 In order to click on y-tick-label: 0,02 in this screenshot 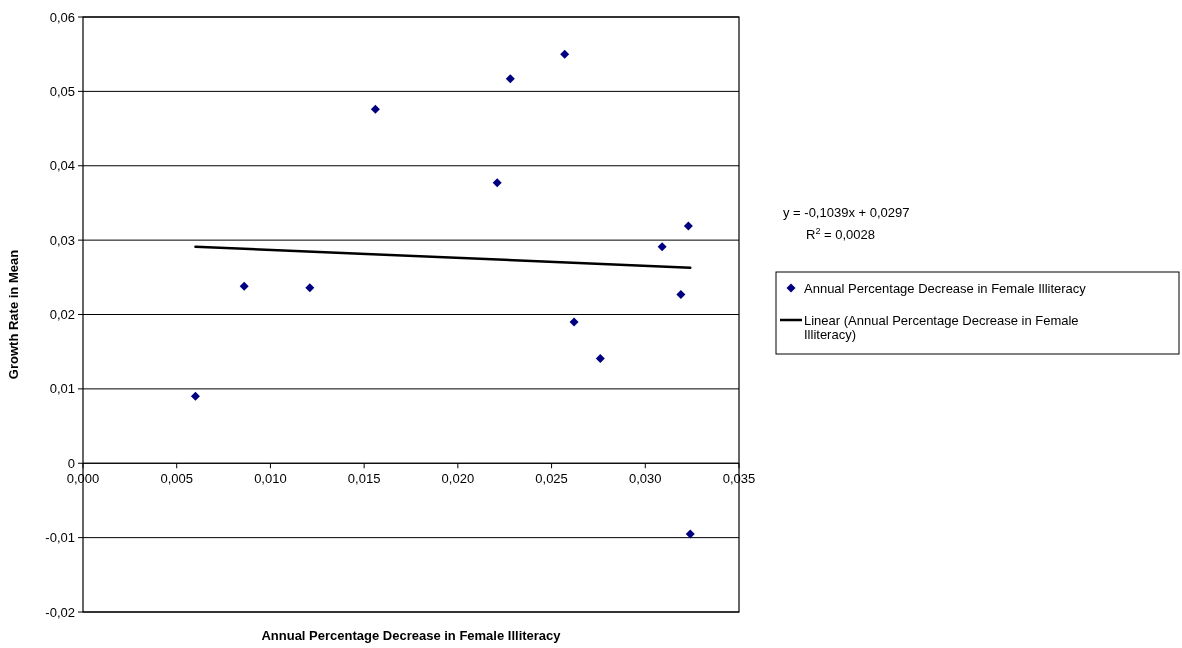, I will do `click(62, 314)`.